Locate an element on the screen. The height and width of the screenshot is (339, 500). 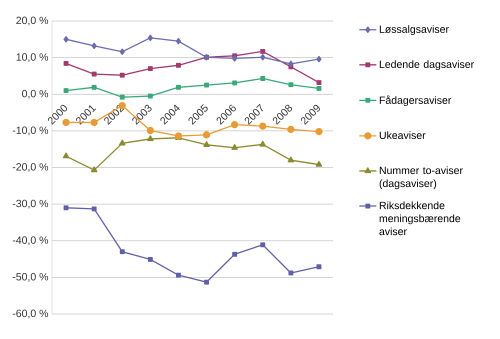
legend-label: Ledende dagsaviser is located at coordinates (427, 65).